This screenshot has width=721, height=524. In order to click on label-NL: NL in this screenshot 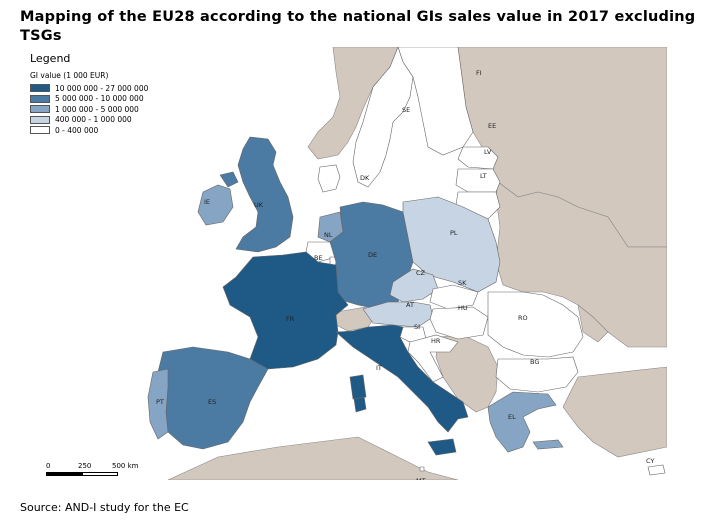, I will do `click(328, 235)`.